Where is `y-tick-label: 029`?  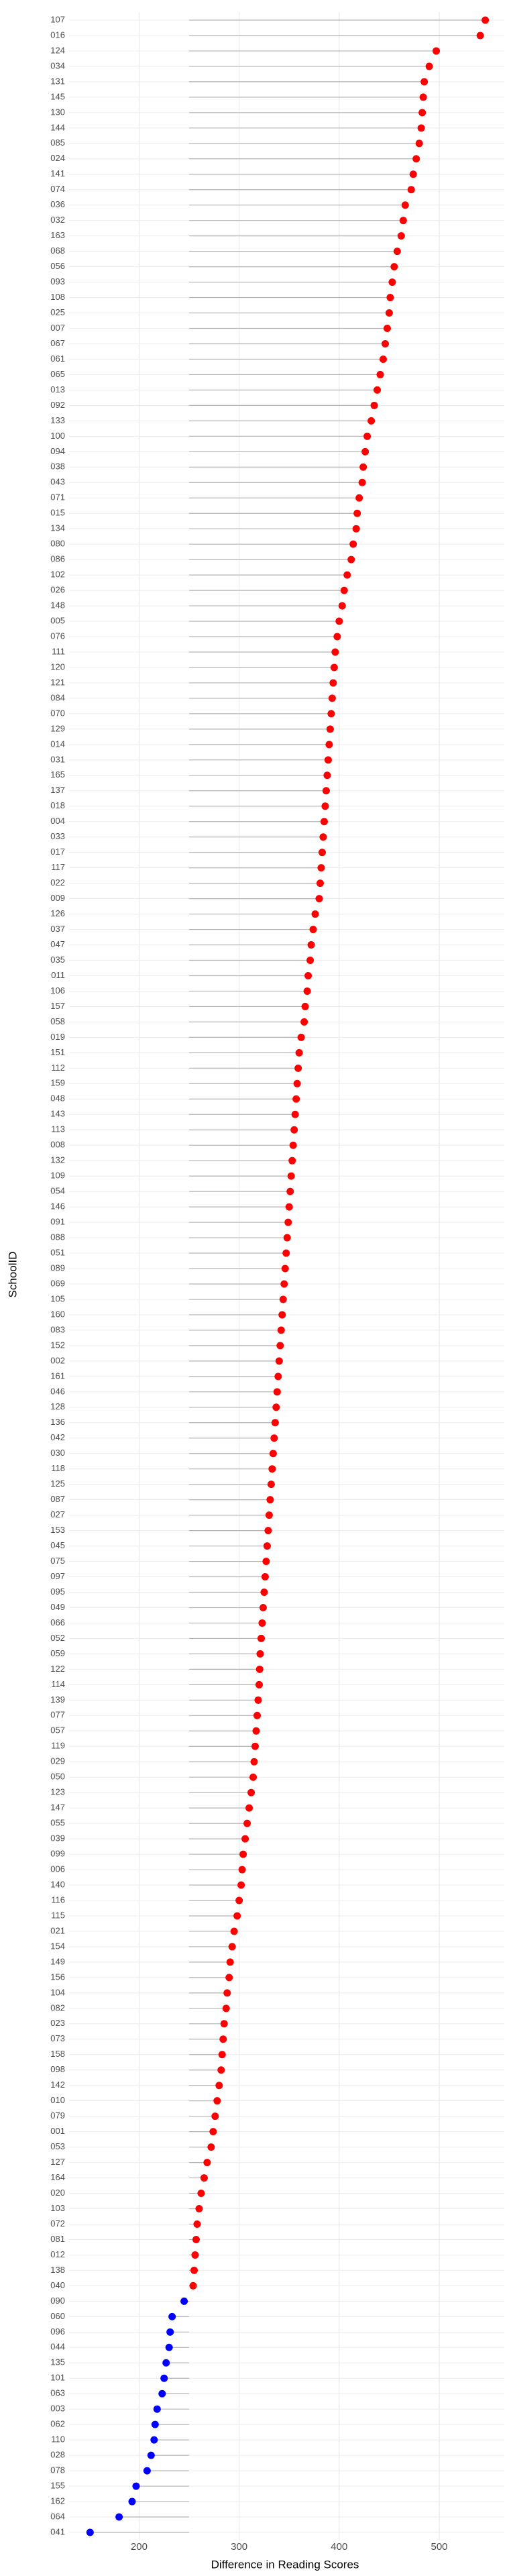
y-tick-label: 029 is located at coordinates (57, 1761).